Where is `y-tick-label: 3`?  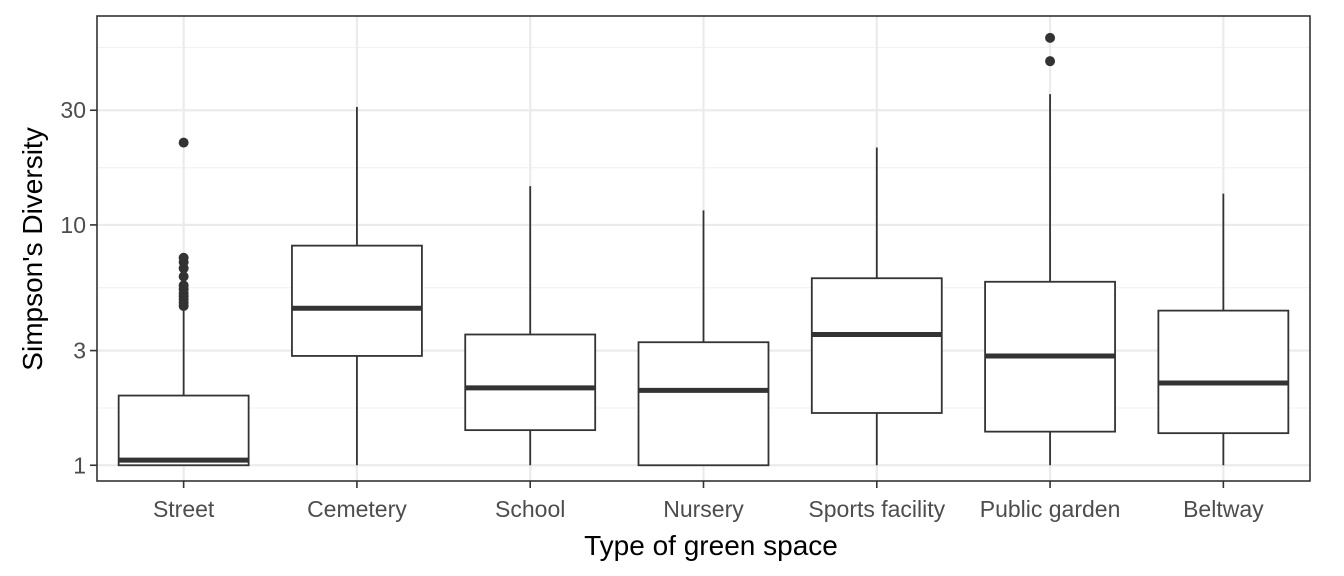
y-tick-label: 3 is located at coordinates (79, 351).